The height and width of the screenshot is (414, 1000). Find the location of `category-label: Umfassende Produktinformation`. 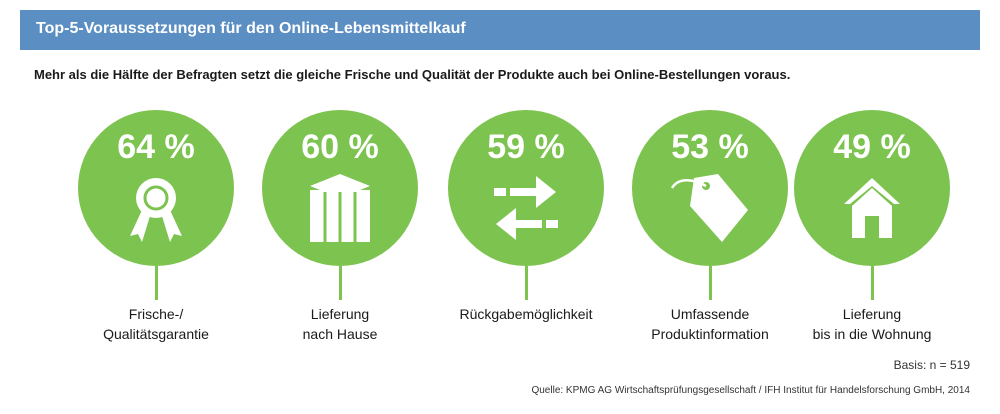

category-label: Umfassende Produktinformation is located at coordinates (710, 324).